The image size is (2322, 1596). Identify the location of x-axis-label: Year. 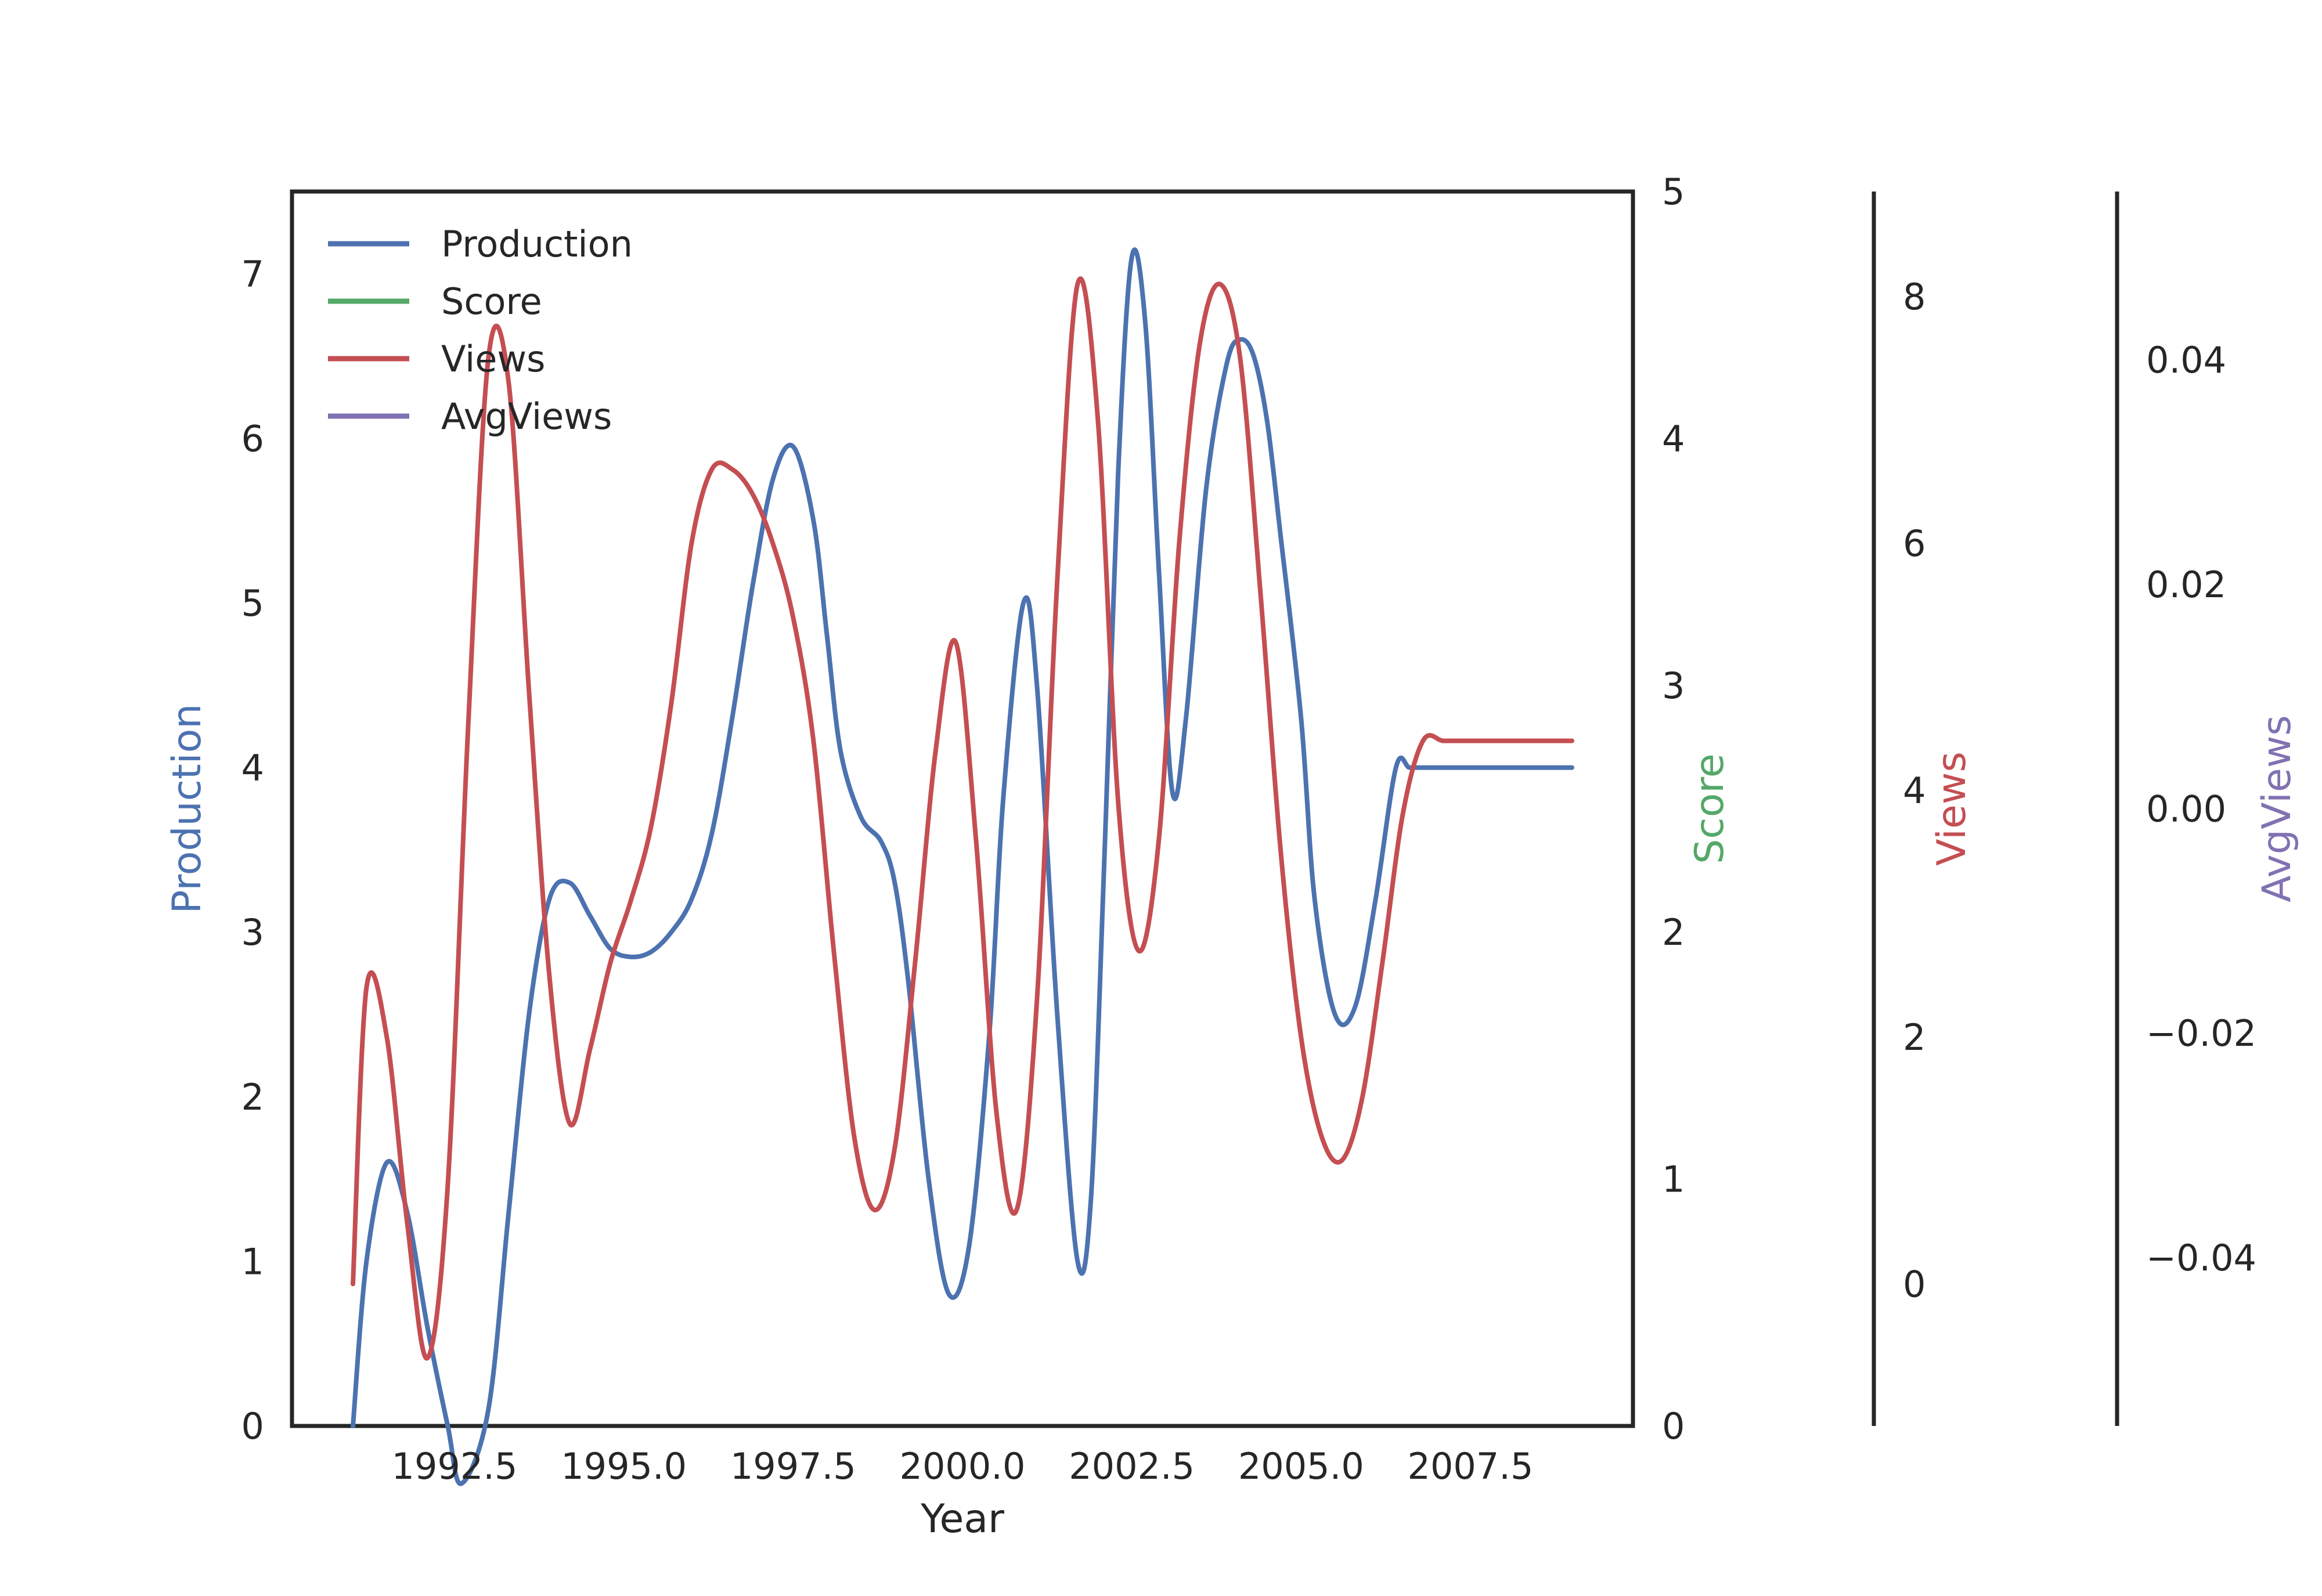
(962, 1519).